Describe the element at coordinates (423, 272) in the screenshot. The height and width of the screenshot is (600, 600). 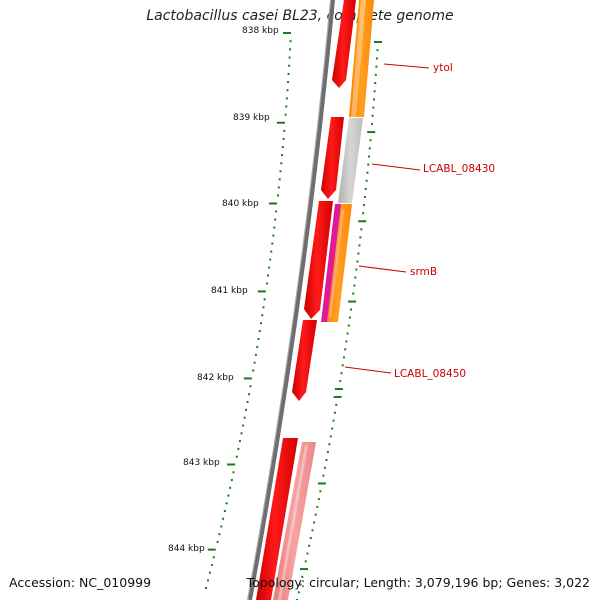
I see `gene-label-srmB: srmB` at that location.